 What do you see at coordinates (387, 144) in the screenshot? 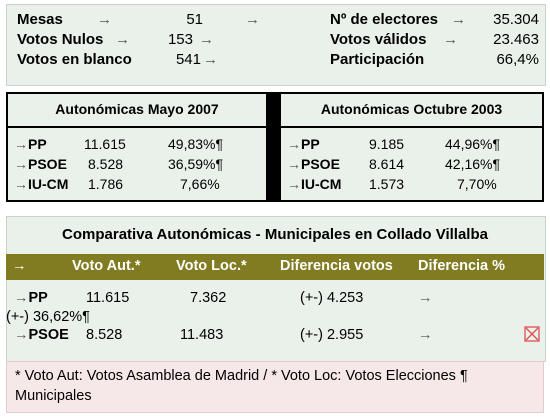
I see `vote-count: 9.185` at bounding box center [387, 144].